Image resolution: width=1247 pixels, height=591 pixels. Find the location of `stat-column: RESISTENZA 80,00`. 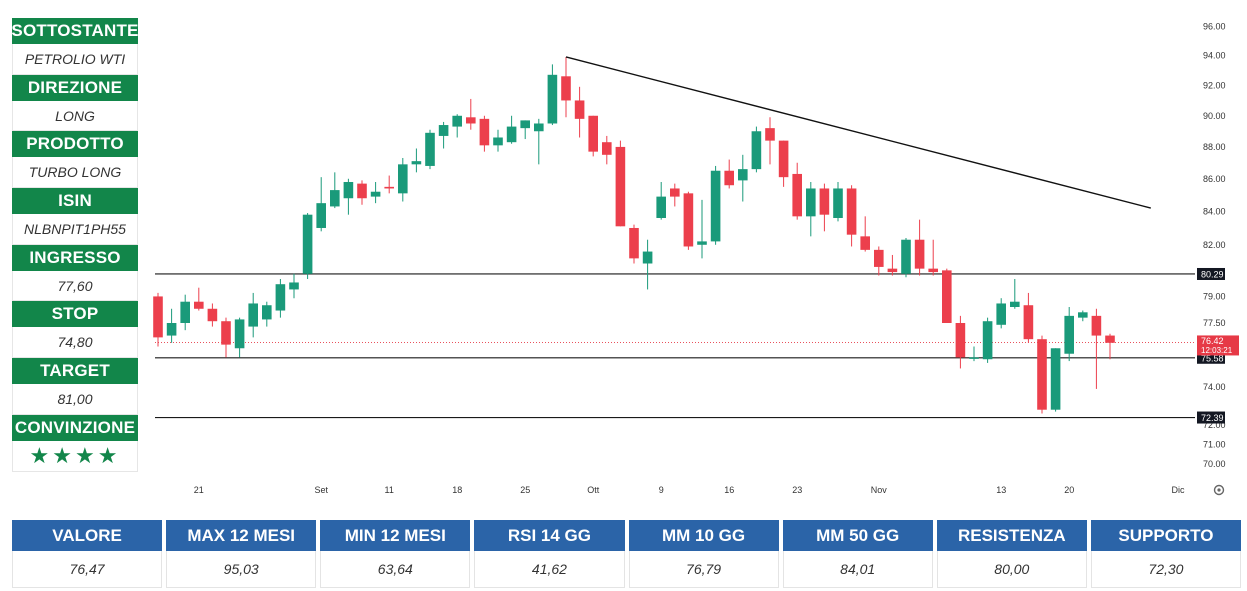

stat-column: RESISTENZA 80,00 is located at coordinates (1011, 554).